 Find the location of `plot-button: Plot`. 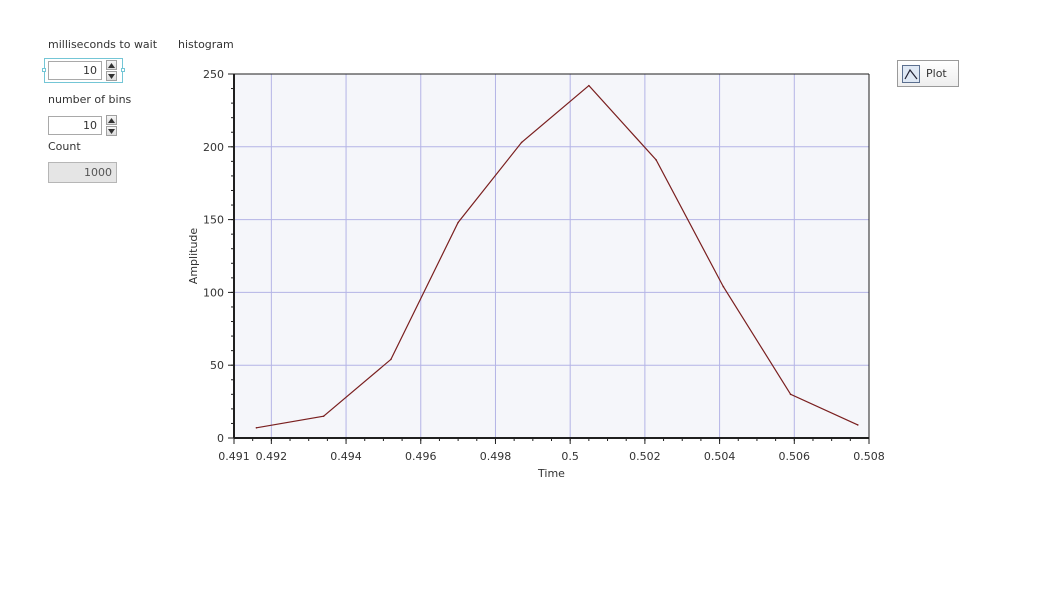

plot-button: Plot is located at coordinates (928, 73).